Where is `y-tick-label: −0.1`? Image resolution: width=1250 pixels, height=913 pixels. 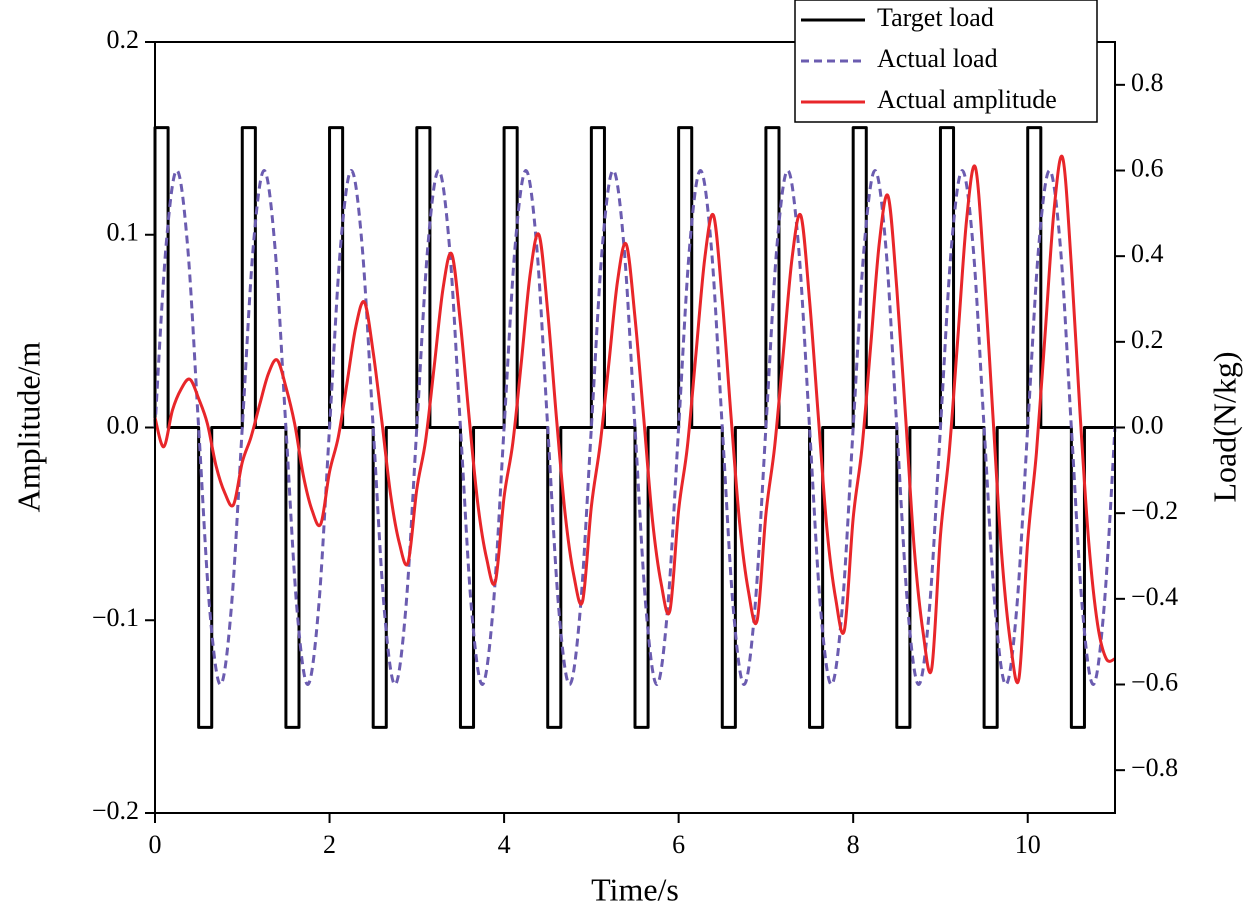 y-tick-label: −0.1 is located at coordinates (115, 617).